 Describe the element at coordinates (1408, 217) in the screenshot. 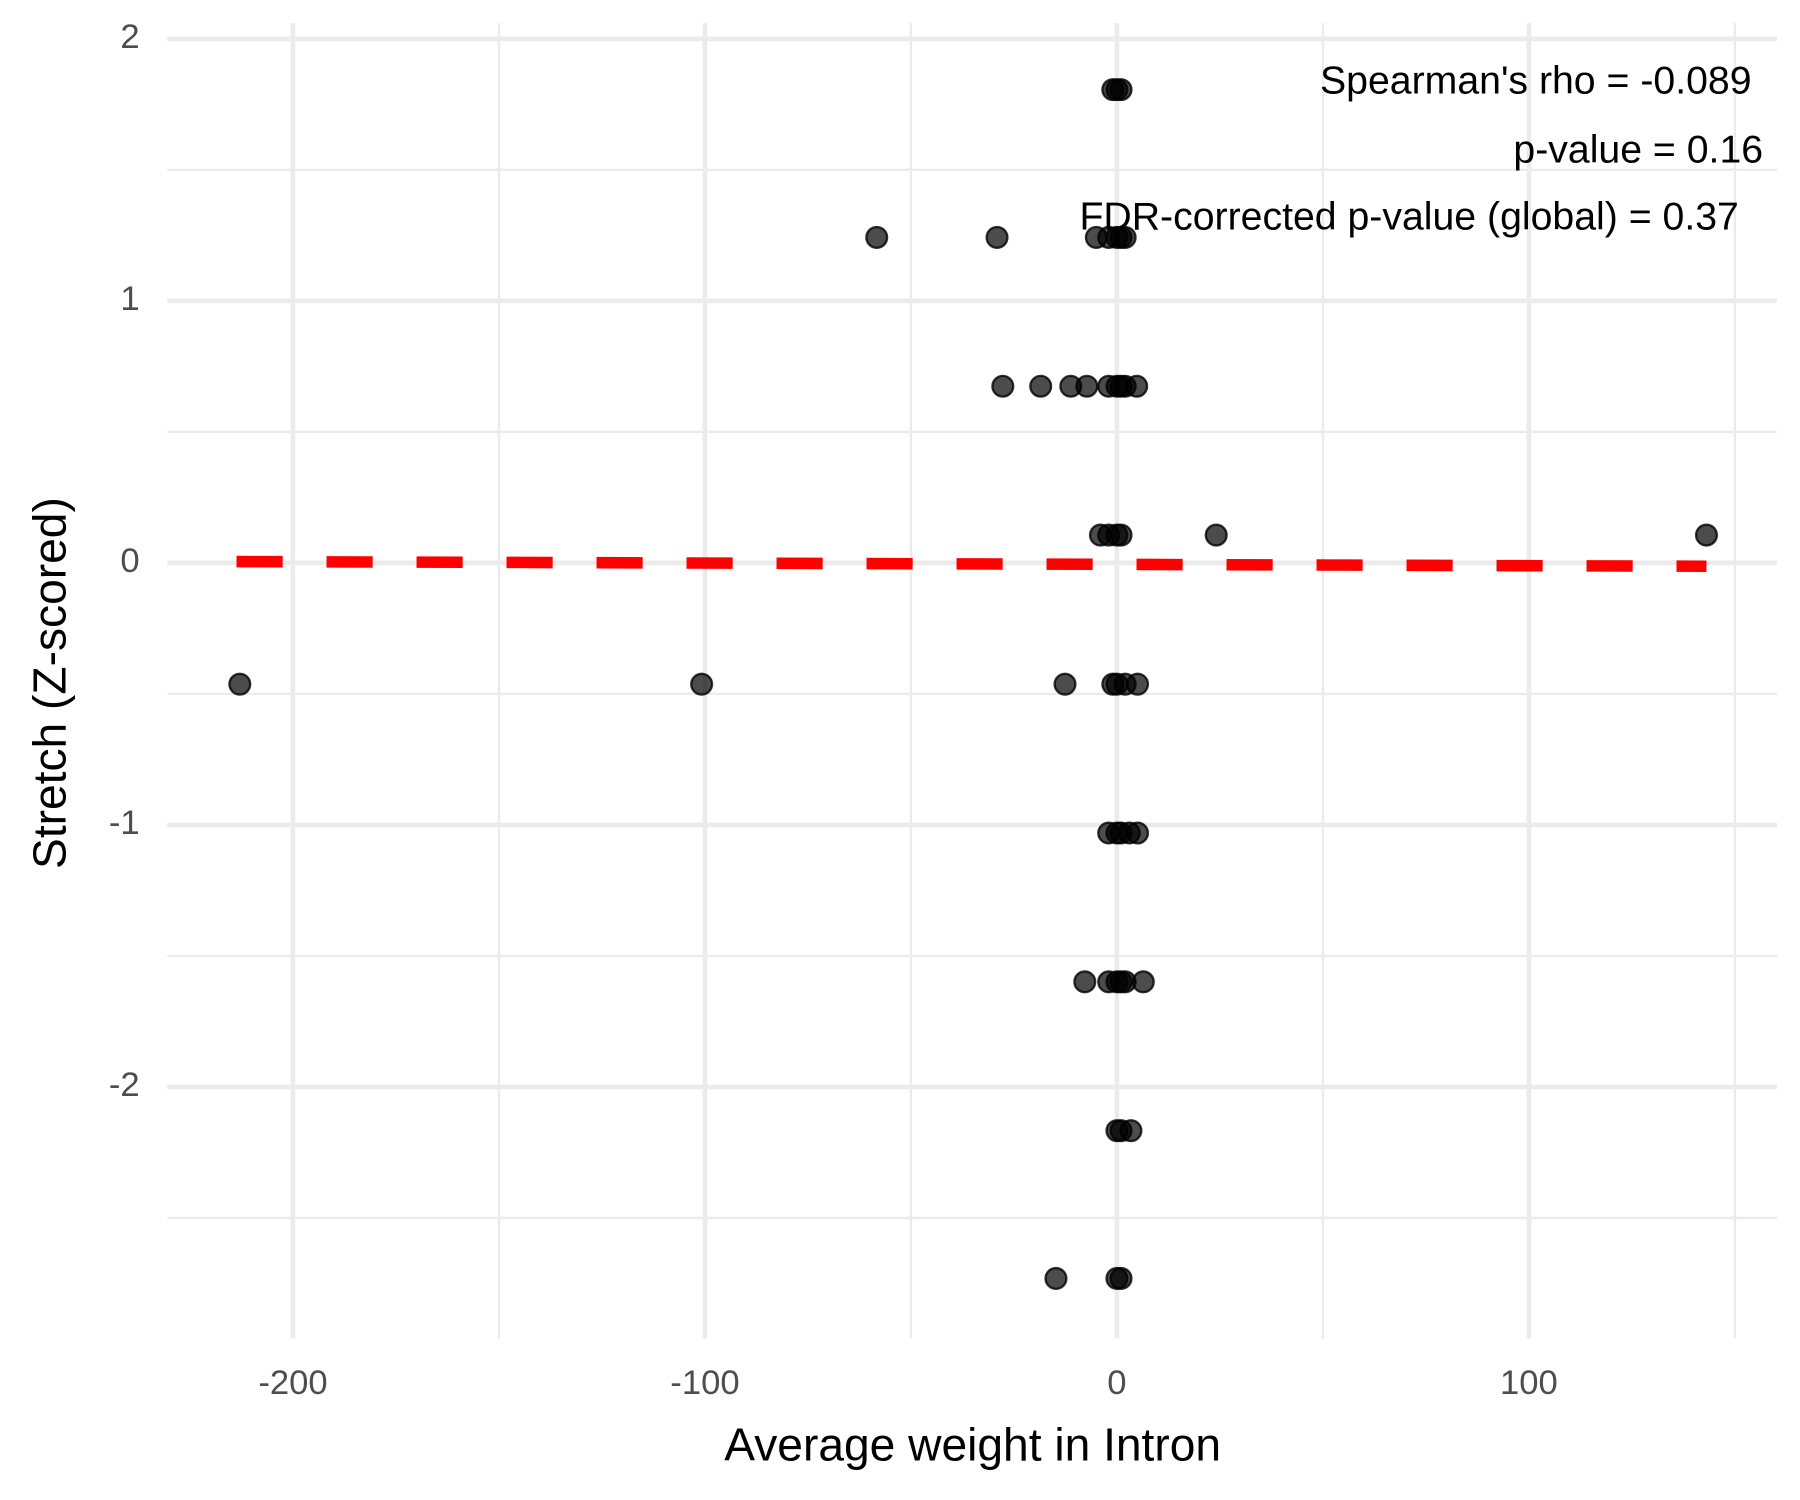

I see `annotation: FDR-corrected p-value (global) = 0.37` at that location.